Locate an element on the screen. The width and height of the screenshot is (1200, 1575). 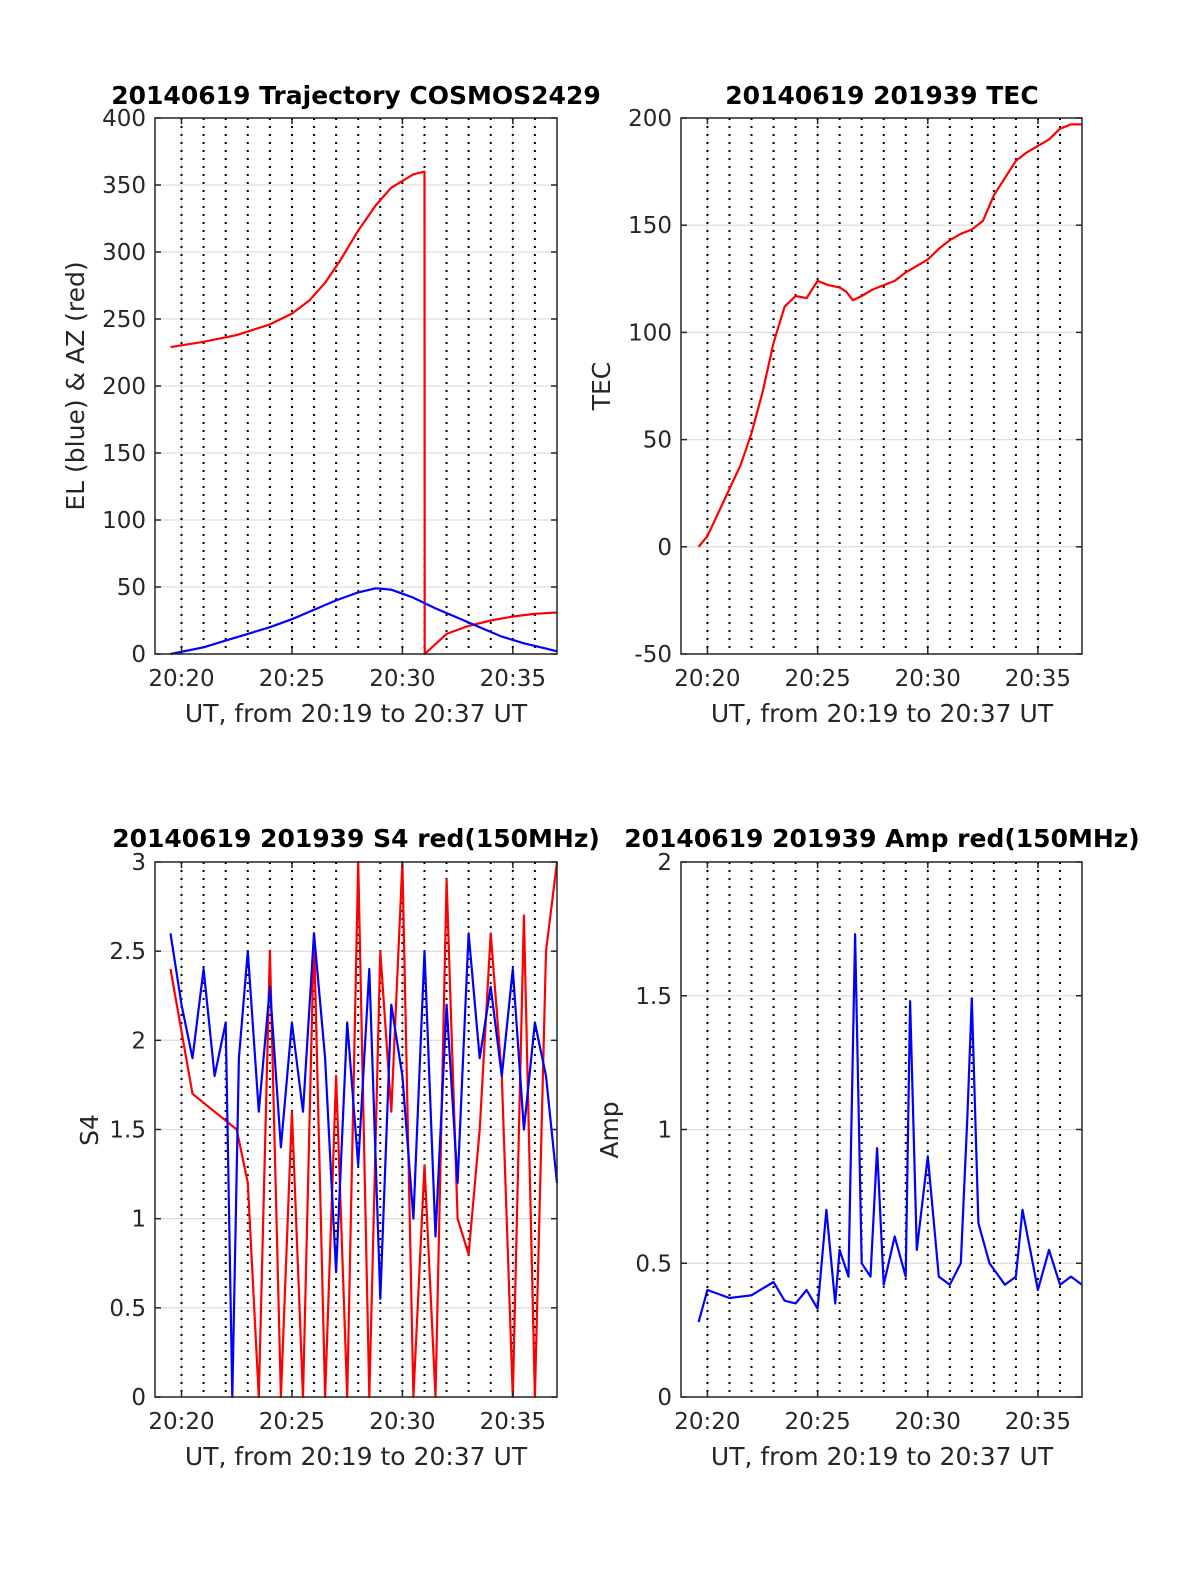
chart-title: 20140619 201939 Amp red(150MHz) is located at coordinates (882, 838).